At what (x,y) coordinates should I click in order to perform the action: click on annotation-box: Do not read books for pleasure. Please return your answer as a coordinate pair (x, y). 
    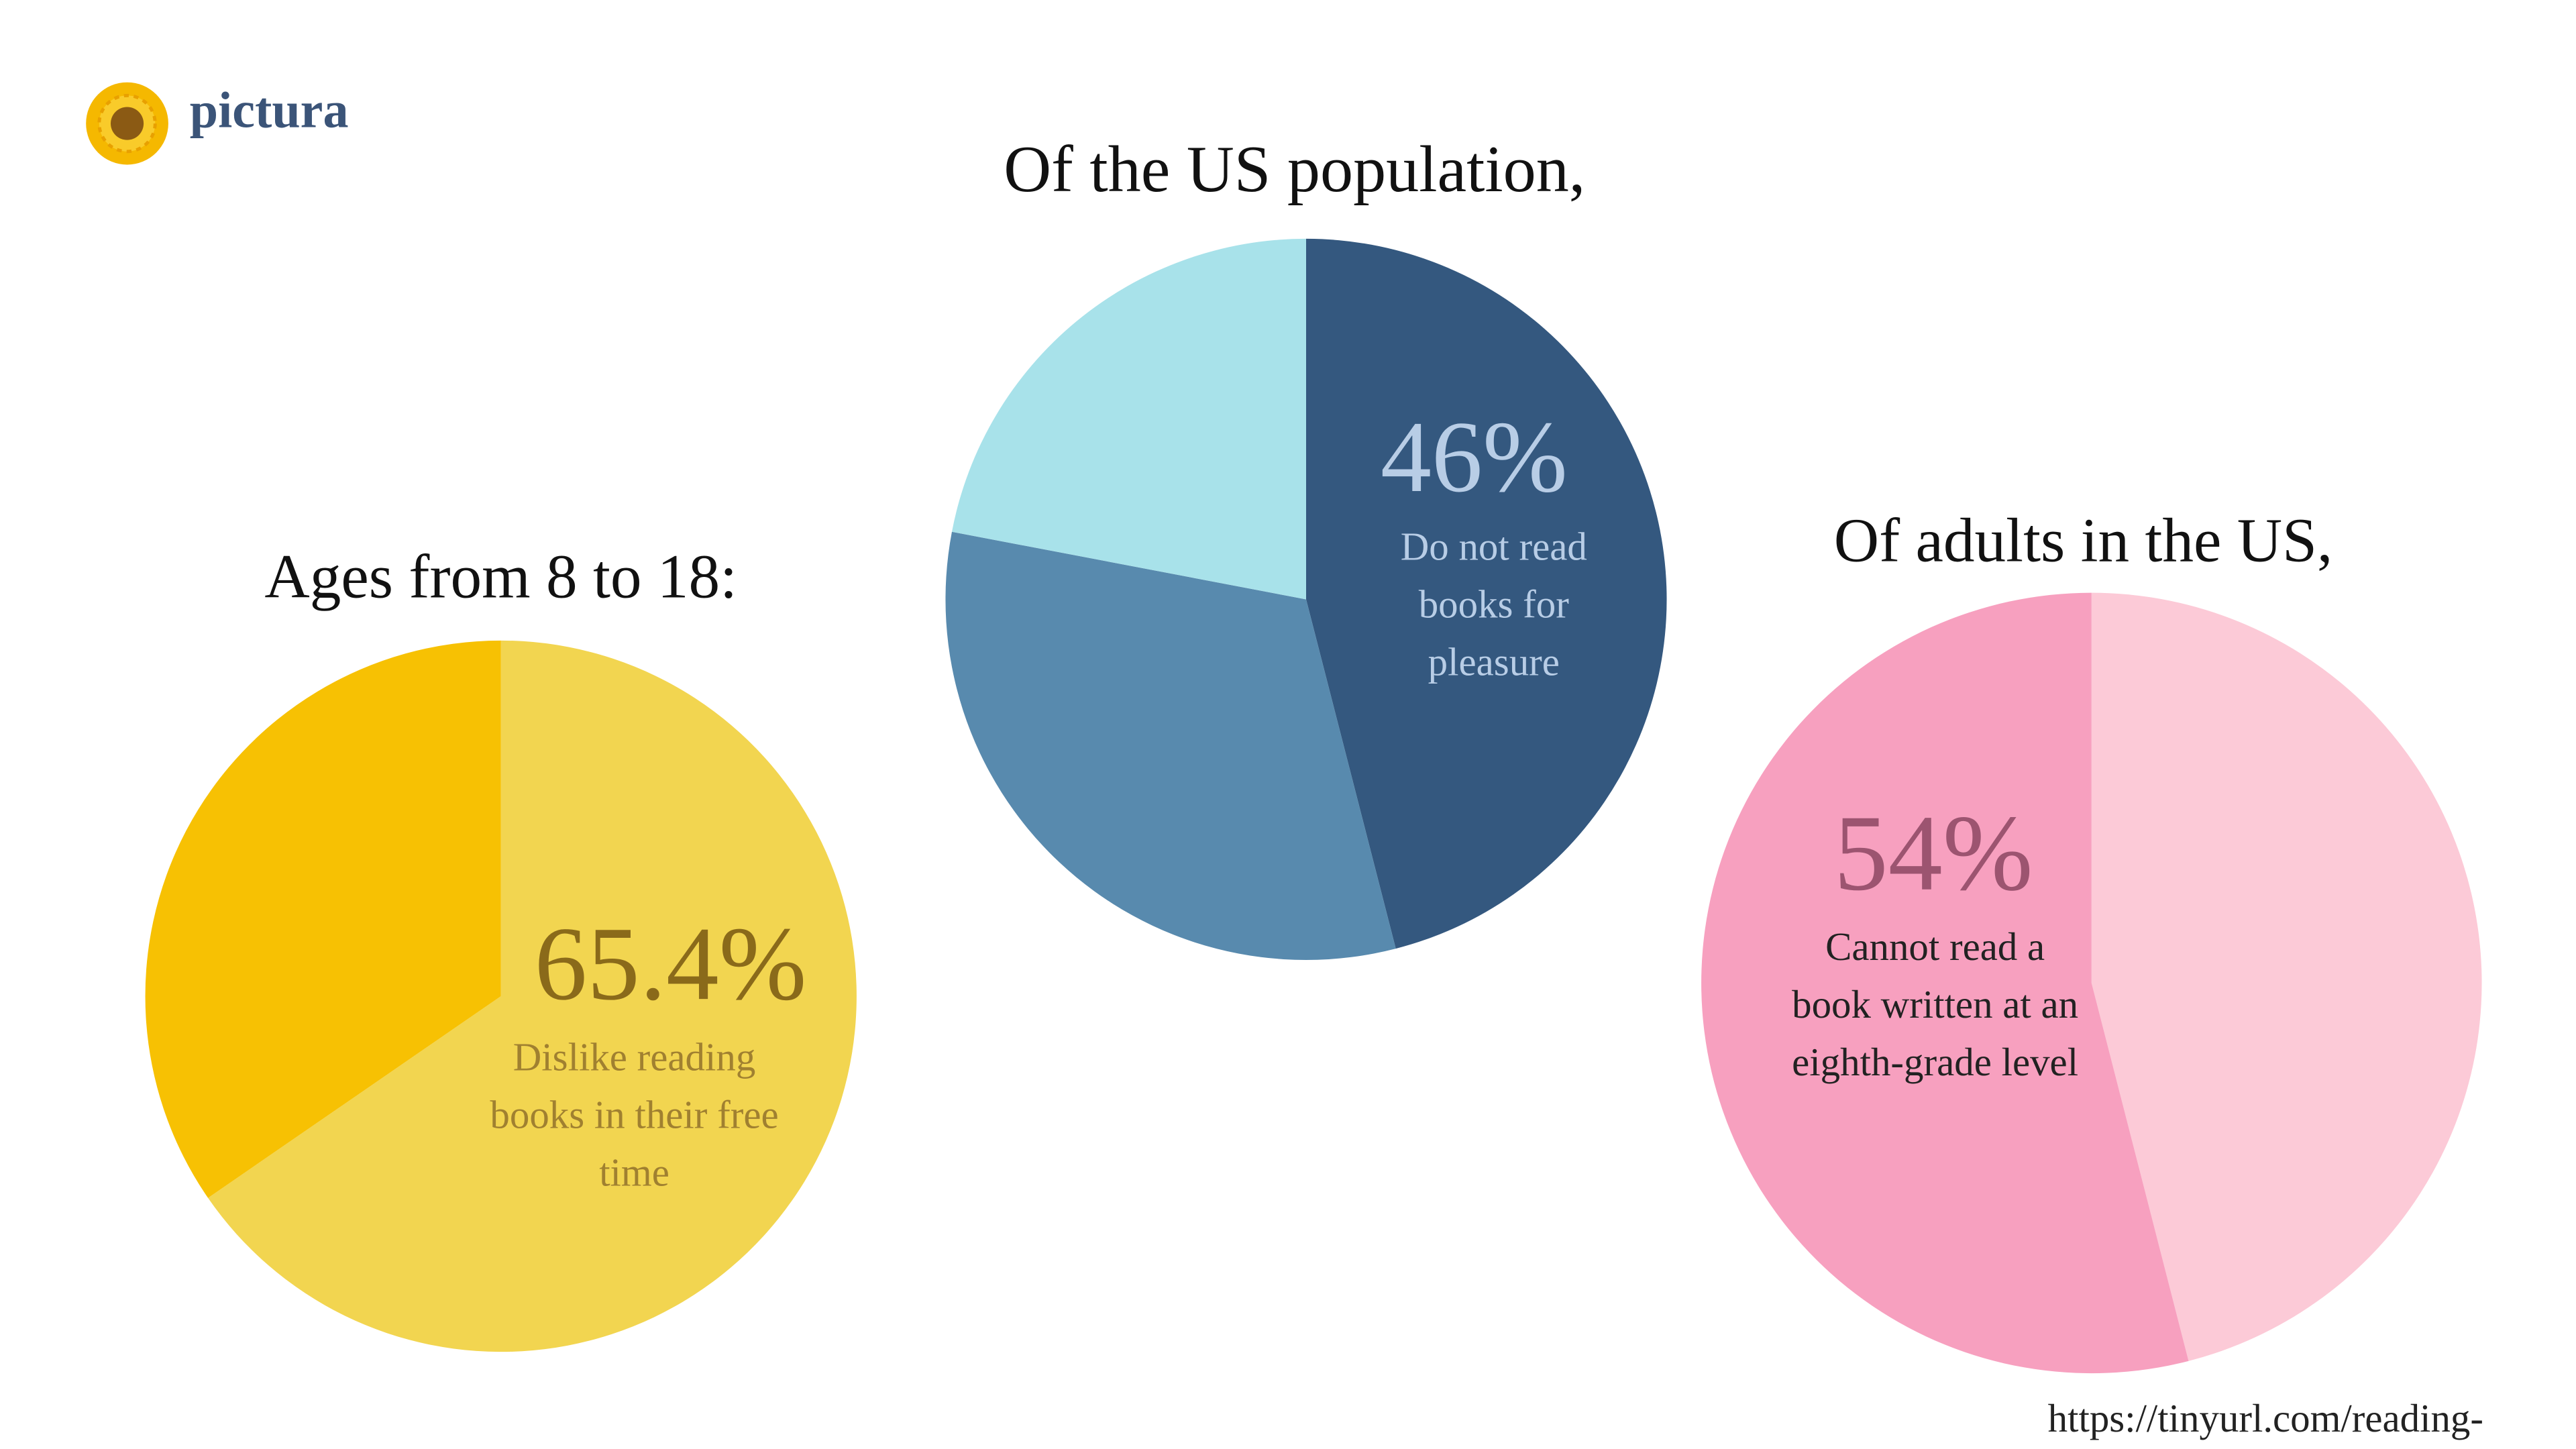
    Looking at the image, I should click on (1493, 606).